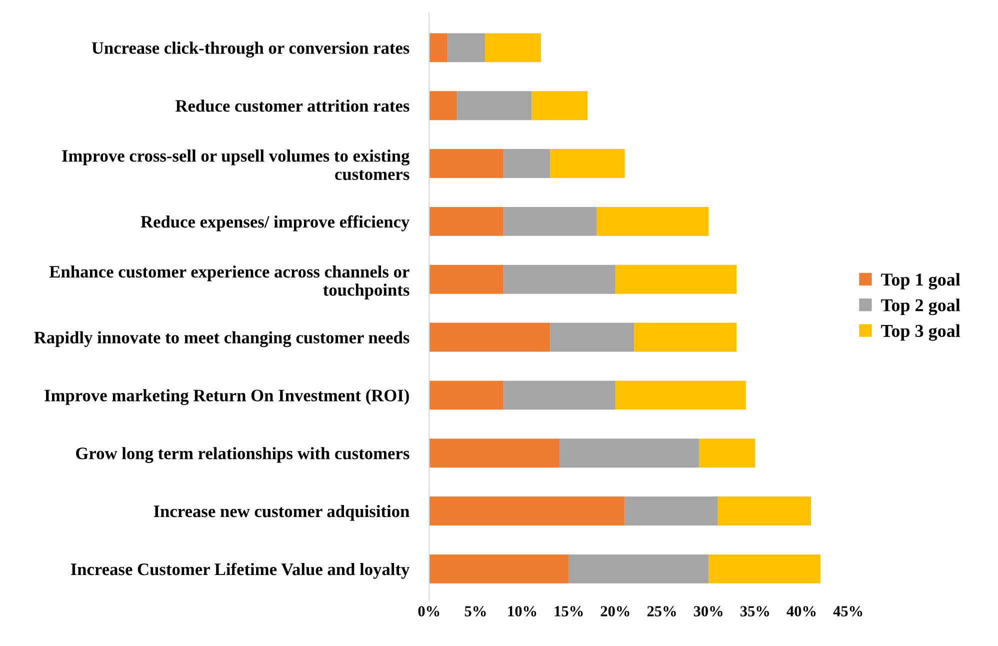  Describe the element at coordinates (522, 611) in the screenshot. I see `x-tick-label: 10%` at that location.